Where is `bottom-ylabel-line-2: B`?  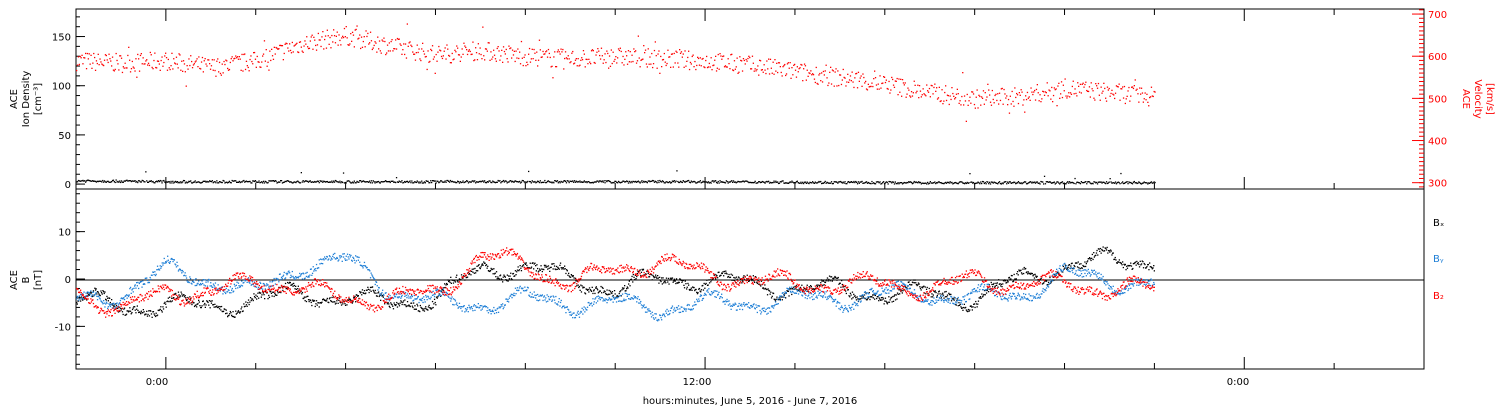
bottom-ylabel-line-2: B is located at coordinates (26, 279).